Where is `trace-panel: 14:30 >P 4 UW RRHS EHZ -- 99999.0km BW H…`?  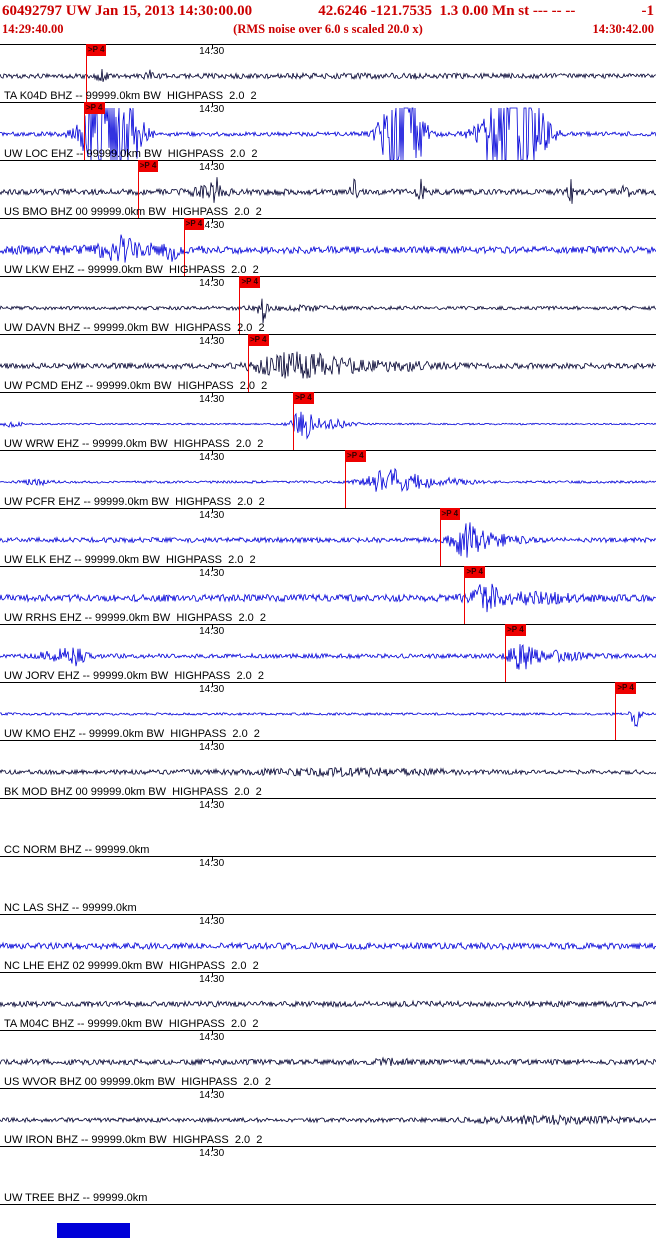 trace-panel: 14:30 >P 4 UW RRHS EHZ -- 99999.0km BW H… is located at coordinates (328, 595).